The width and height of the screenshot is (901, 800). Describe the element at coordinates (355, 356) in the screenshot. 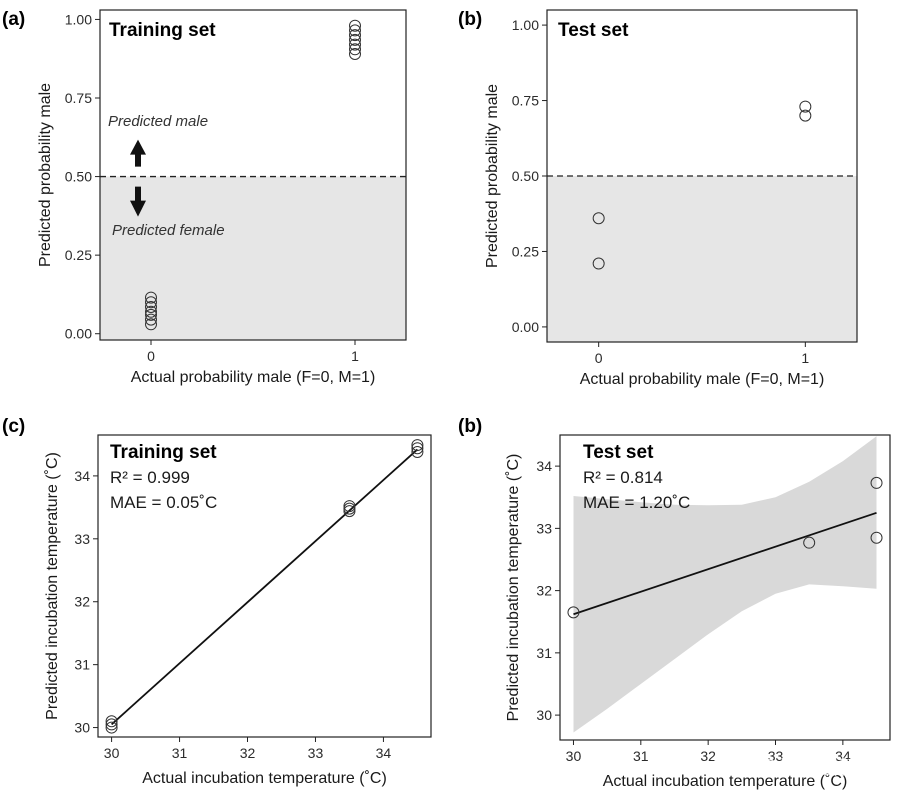

I see `x-tick-label: 1` at that location.